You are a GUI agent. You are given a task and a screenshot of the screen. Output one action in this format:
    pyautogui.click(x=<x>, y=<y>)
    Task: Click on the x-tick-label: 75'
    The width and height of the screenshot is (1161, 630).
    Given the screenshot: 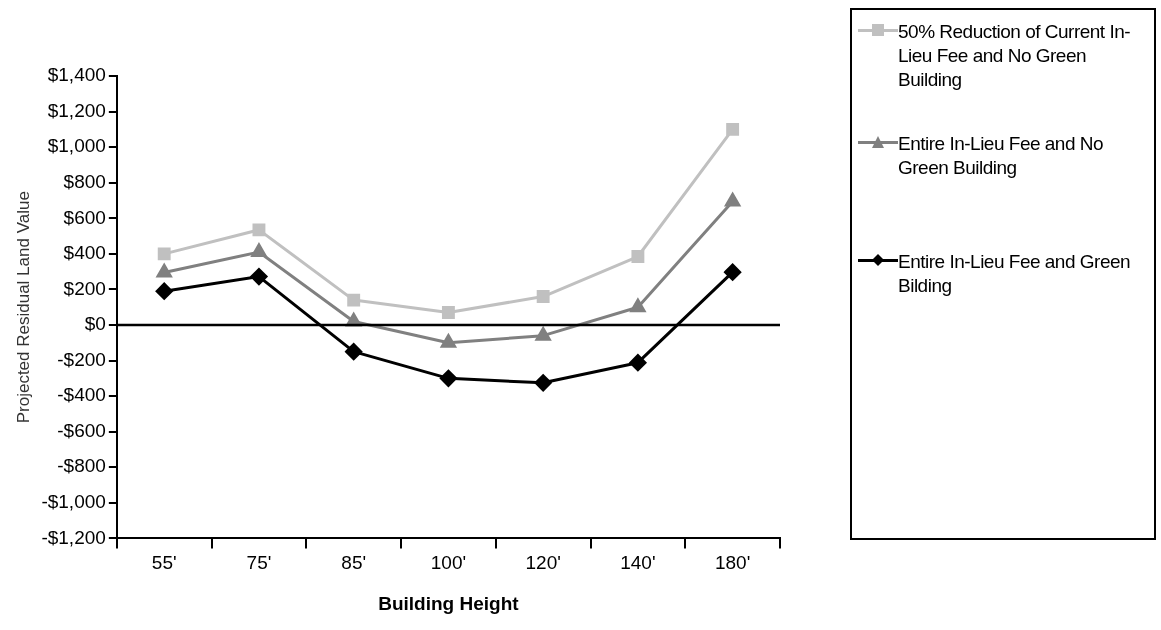 What is the action you would take?
    pyautogui.click(x=259, y=563)
    